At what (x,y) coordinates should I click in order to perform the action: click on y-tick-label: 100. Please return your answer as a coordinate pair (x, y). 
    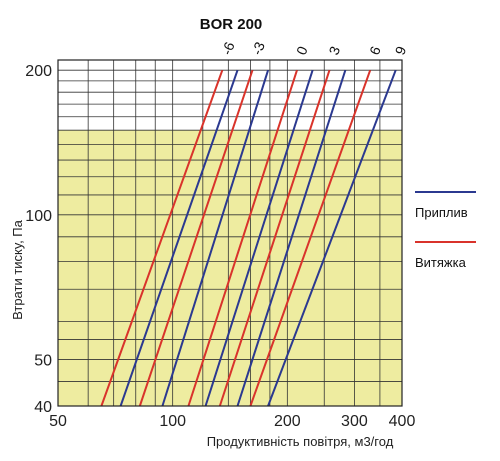
    Looking at the image, I should click on (38, 216).